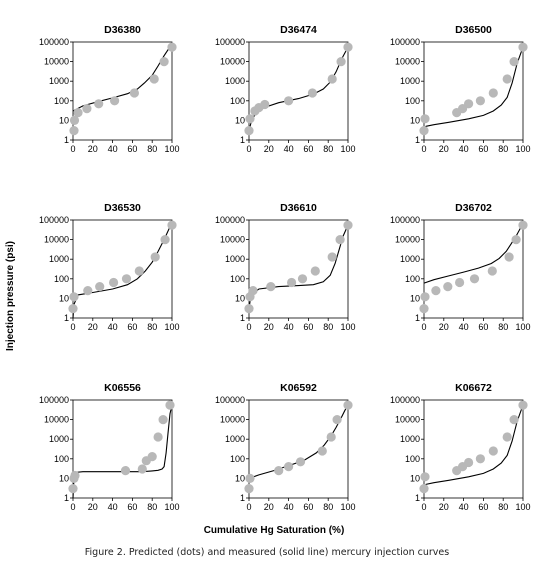 The image size is (534, 571). What do you see at coordinates (109, 89) in the screenshot?
I see `chart-panel: D36380 1 10 100 1000 10000 100000 0 20 40 60 80 100` at bounding box center [109, 89].